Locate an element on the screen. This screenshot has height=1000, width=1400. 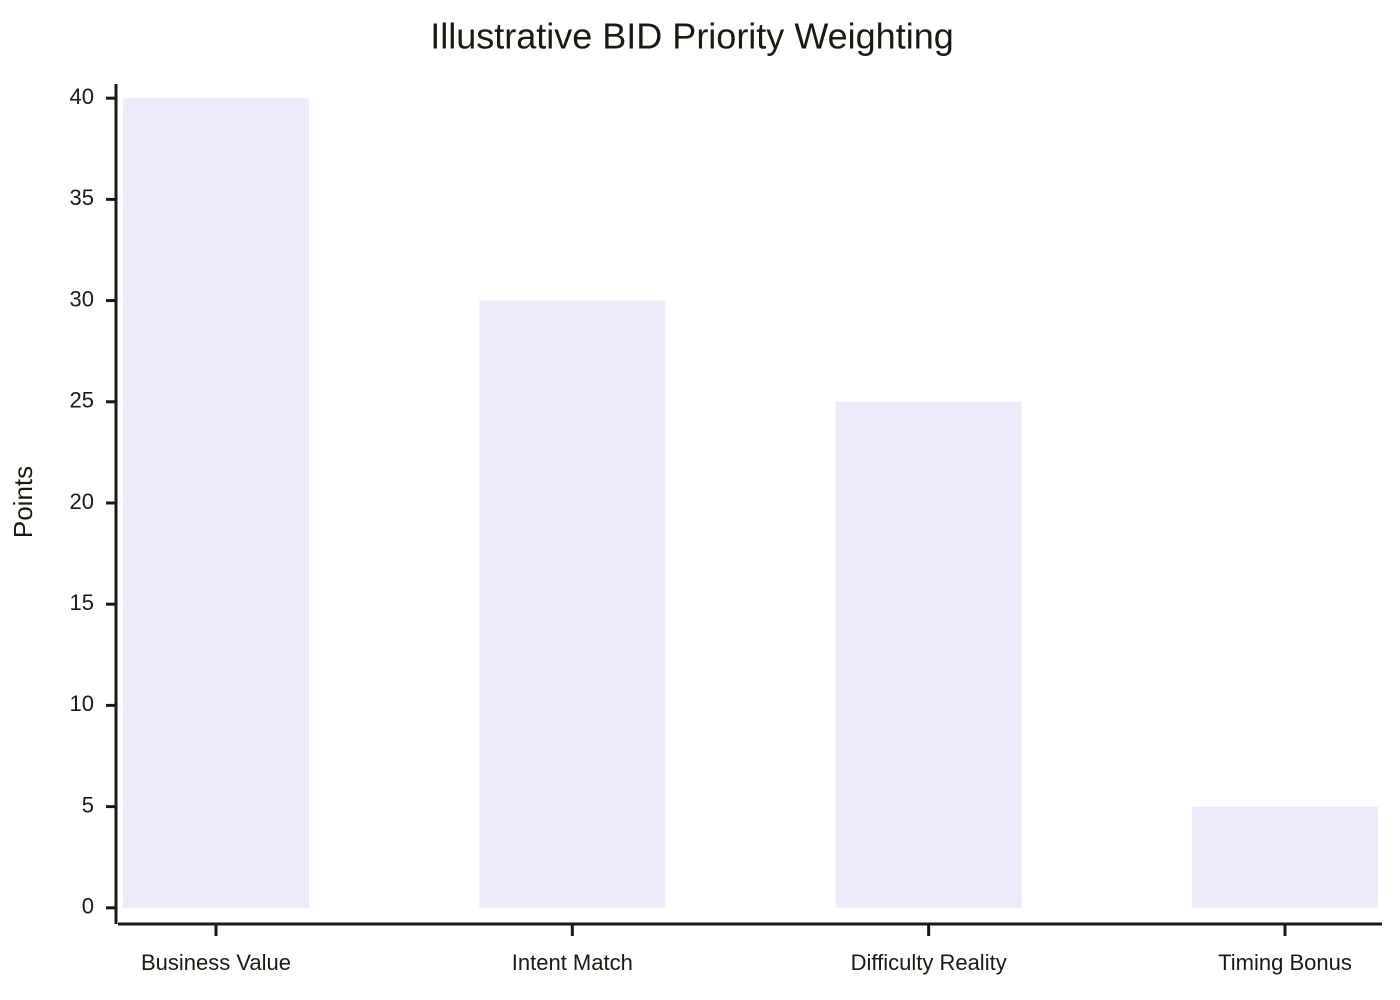
y-tick-label: 40 is located at coordinates (82, 96).